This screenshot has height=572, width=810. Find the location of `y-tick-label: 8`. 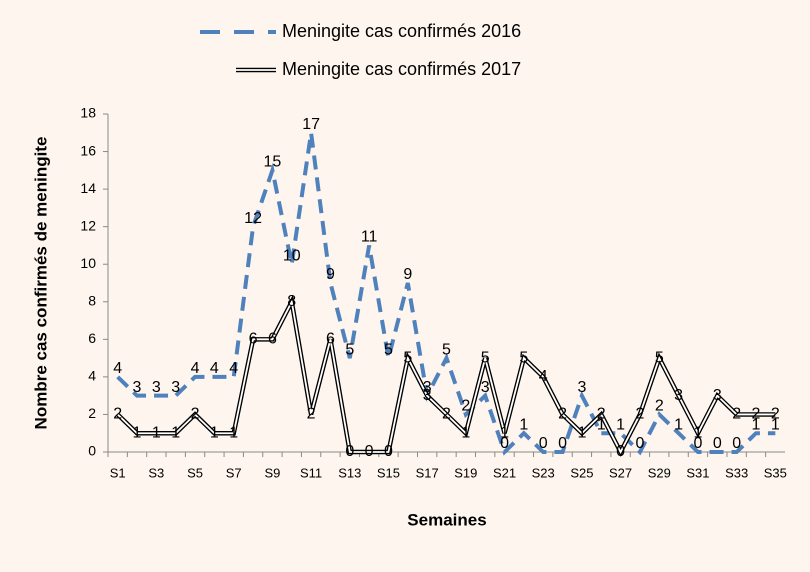

y-tick-label: 8 is located at coordinates (92, 300).